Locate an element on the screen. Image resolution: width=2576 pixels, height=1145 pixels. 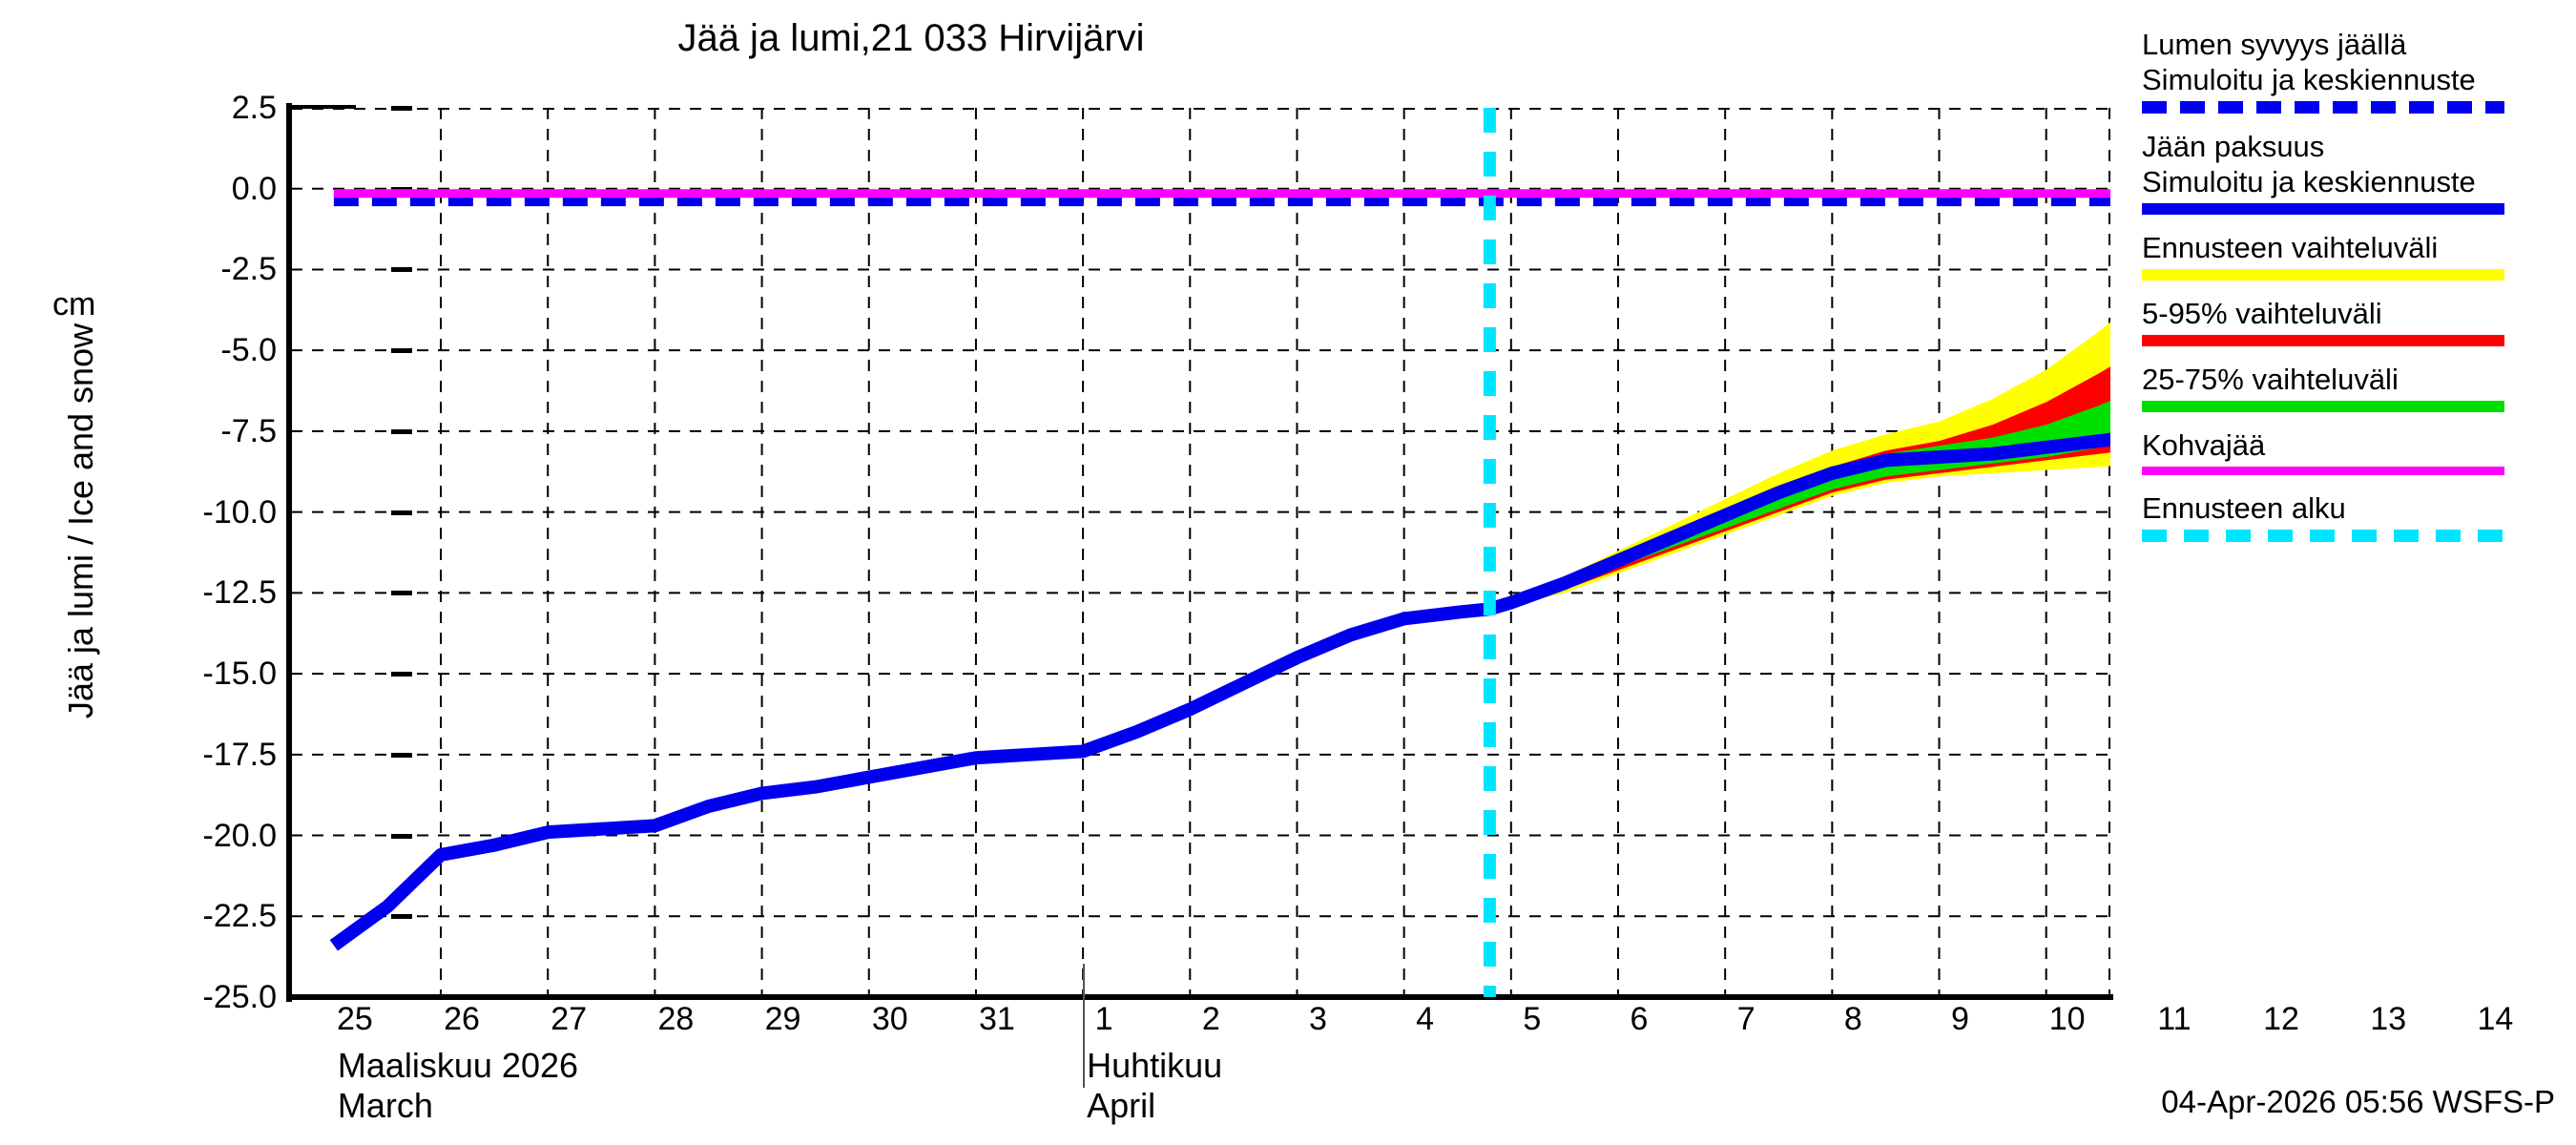
y-axis-tick-label: -12.5 is located at coordinates (240, 593).